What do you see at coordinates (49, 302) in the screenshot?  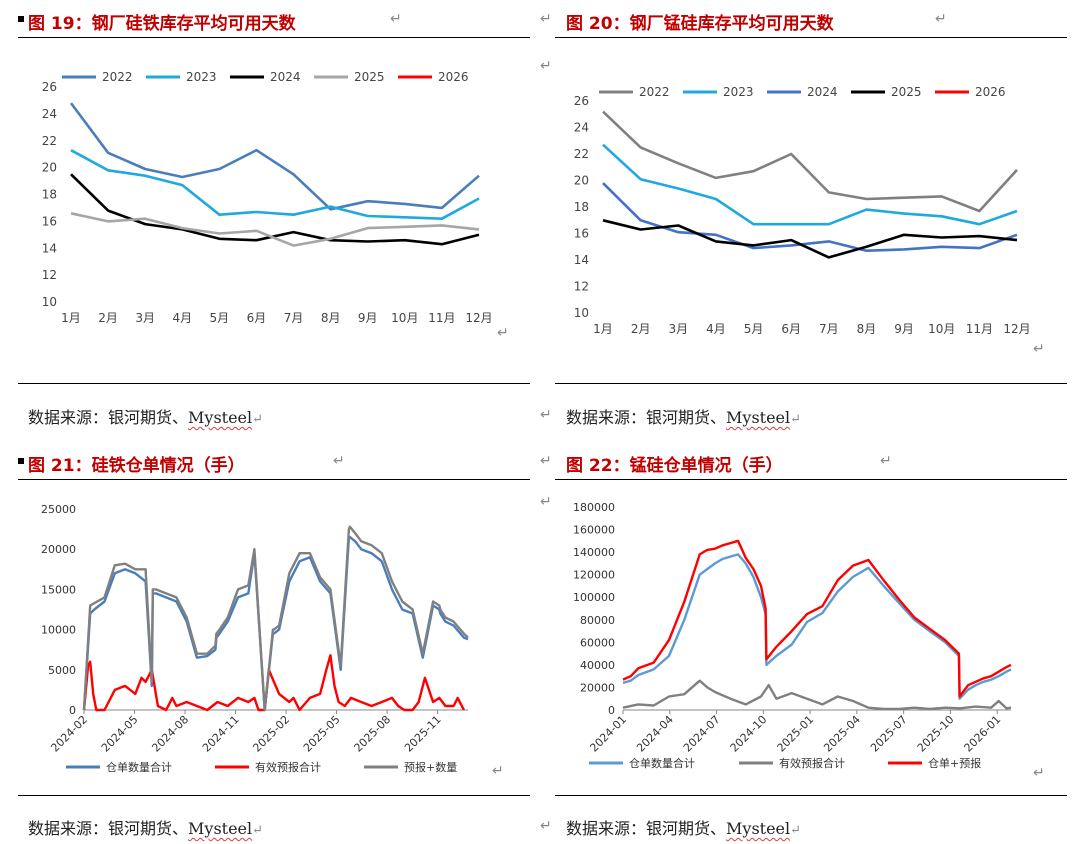 I see `y-tick-label: 10` at bounding box center [49, 302].